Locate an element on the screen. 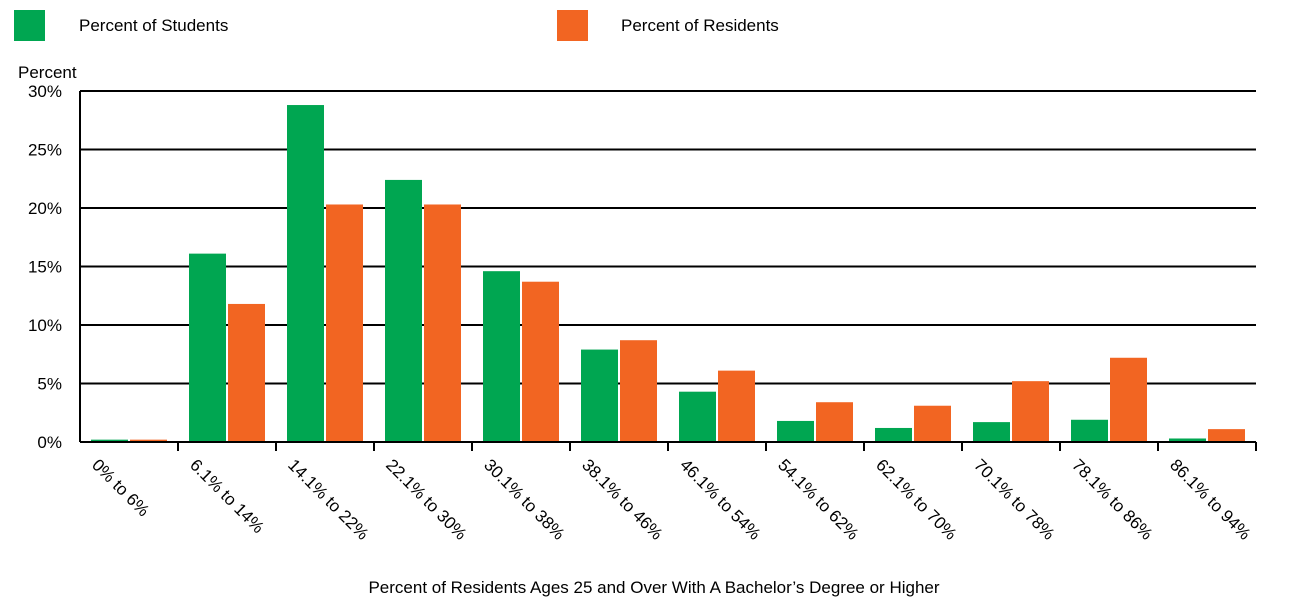 The width and height of the screenshot is (1309, 607). y-tick-label: 15% is located at coordinates (45, 267).